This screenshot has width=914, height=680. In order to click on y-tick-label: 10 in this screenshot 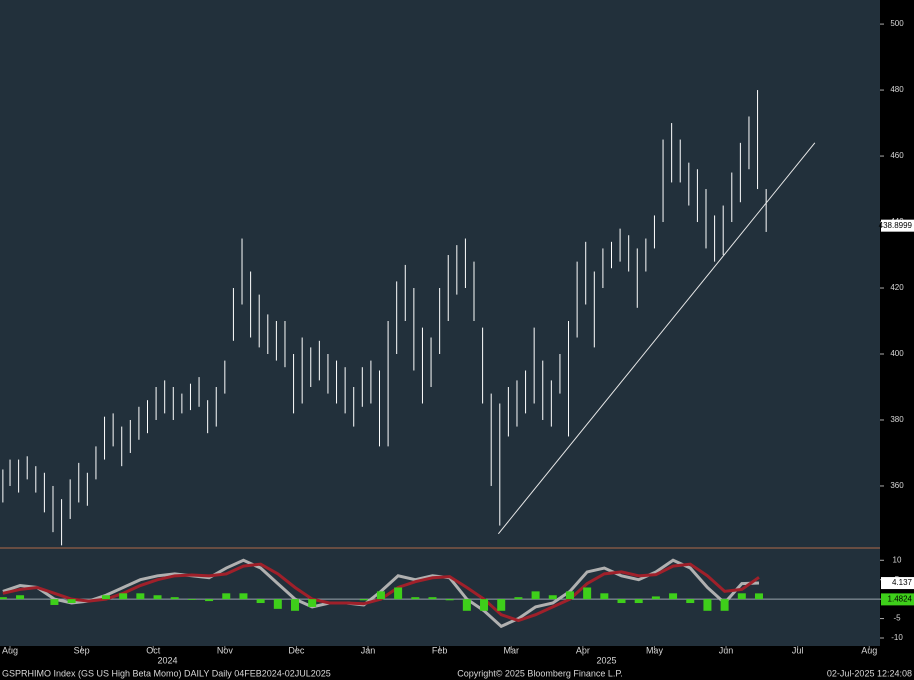, I will do `click(897, 559)`.